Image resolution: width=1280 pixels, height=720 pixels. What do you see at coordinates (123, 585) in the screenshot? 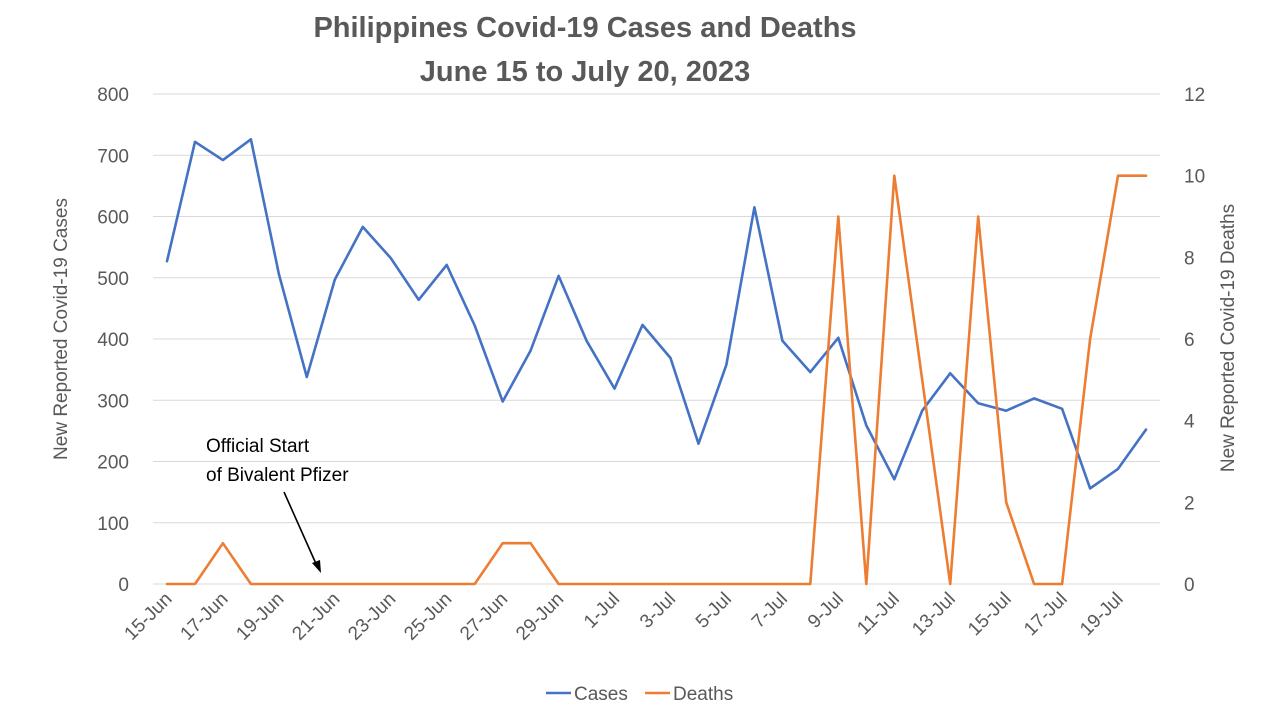
I see `y-tick-label: 0` at bounding box center [123, 585].